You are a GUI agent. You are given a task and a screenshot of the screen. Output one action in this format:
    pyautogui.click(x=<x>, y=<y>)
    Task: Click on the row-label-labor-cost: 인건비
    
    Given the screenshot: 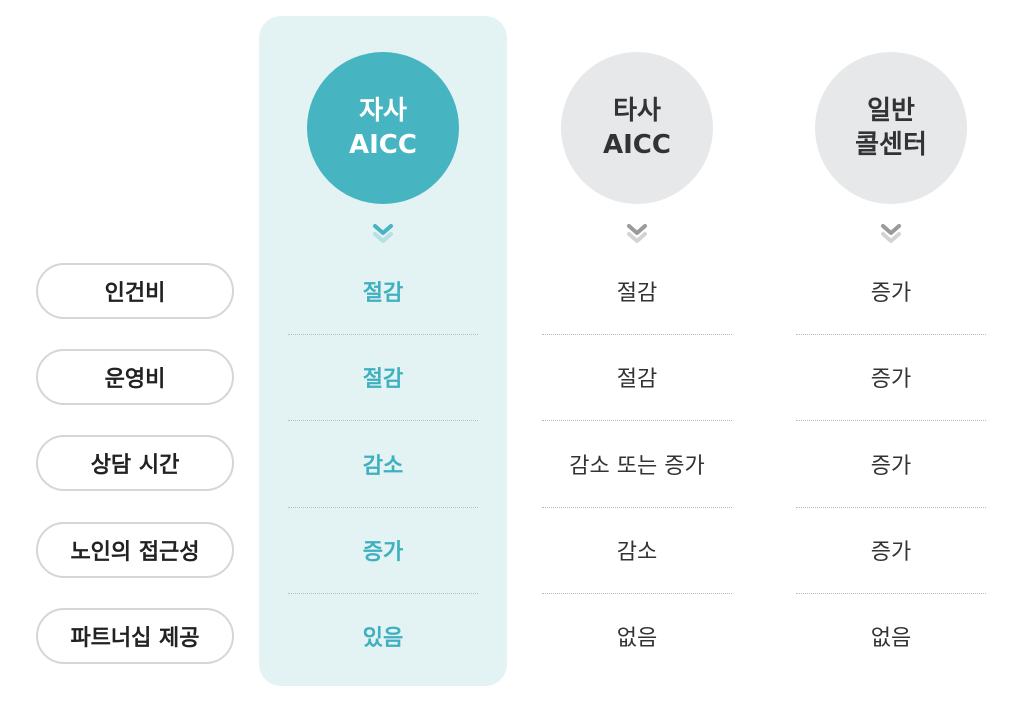 What is the action you would take?
    pyautogui.click(x=135, y=291)
    